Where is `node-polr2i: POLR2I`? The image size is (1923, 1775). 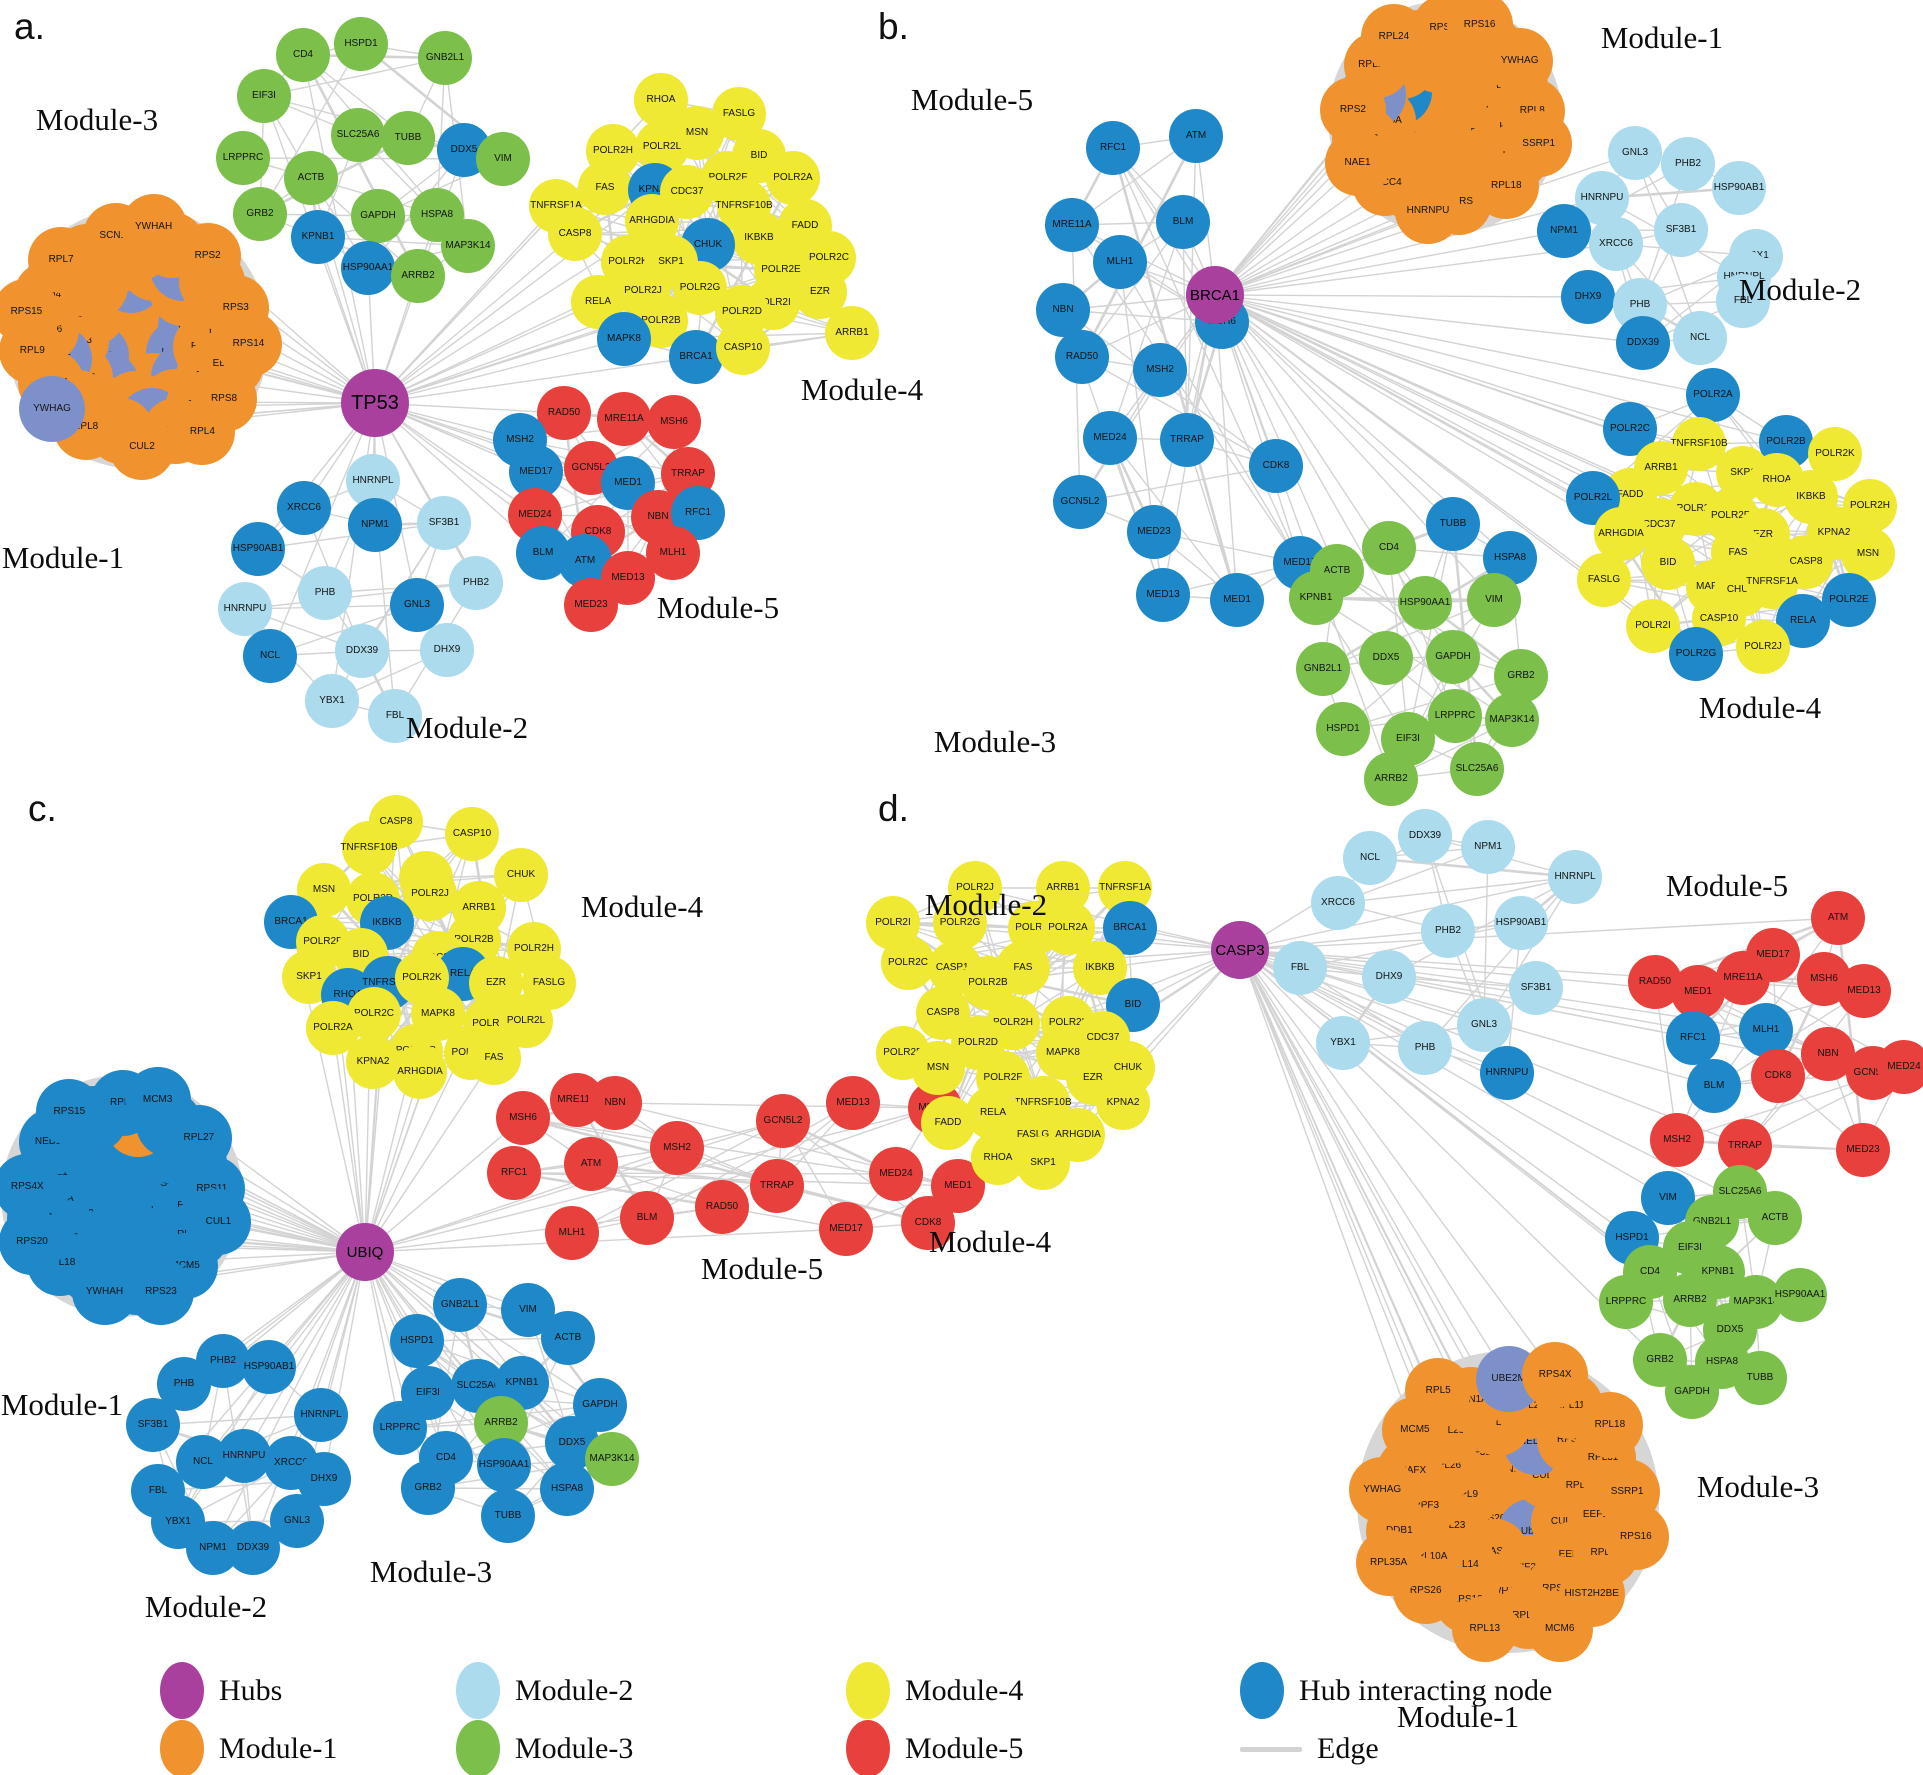 node-polr2i: POLR2I is located at coordinates (1653, 626).